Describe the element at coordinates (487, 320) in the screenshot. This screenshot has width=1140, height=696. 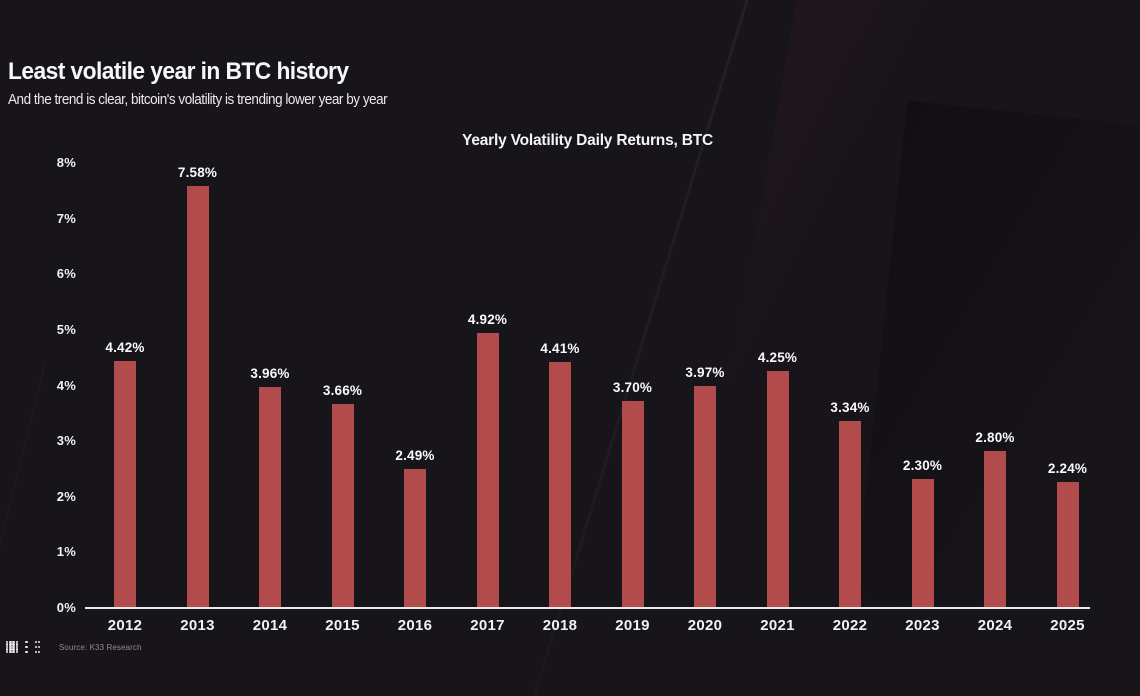
I see `bar-value-label: 4.92%` at that location.